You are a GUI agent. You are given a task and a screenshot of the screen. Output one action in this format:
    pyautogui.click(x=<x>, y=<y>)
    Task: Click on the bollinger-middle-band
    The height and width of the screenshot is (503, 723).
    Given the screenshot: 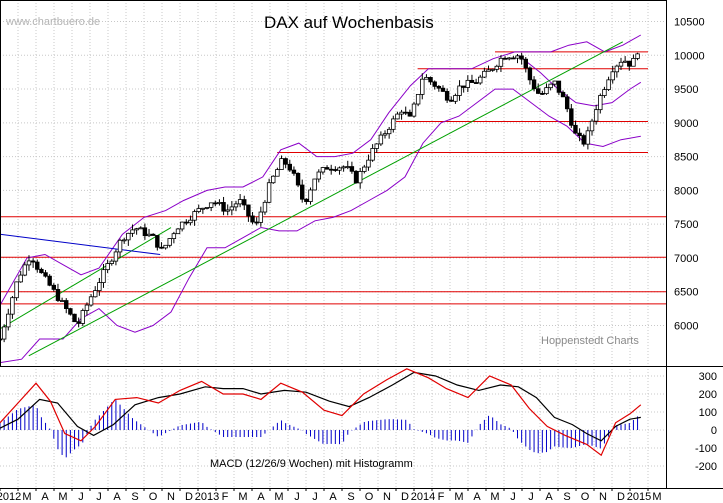 What is the action you would take?
    pyautogui.click(x=580, y=80)
    